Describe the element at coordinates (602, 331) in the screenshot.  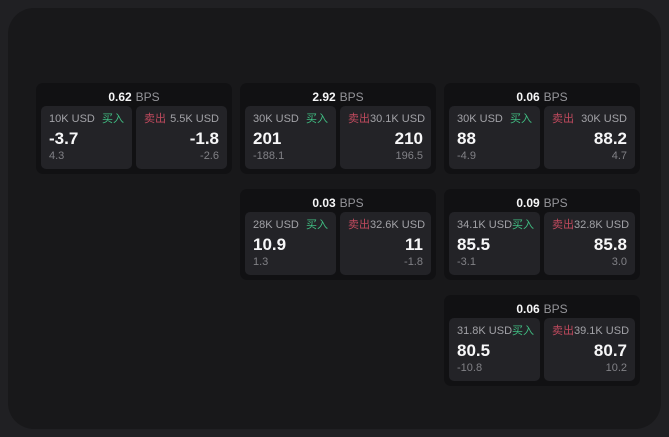
I see `sell-amount: 39.1K USD` at that location.